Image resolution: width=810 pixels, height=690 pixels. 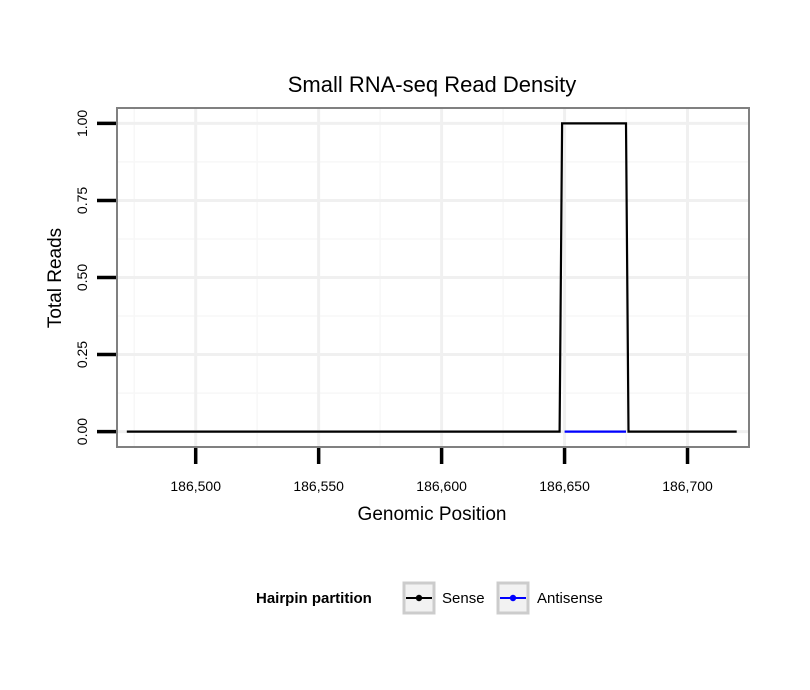 I want to click on legend: Hairpin partition Sense Antisense, so click(x=429, y=598).